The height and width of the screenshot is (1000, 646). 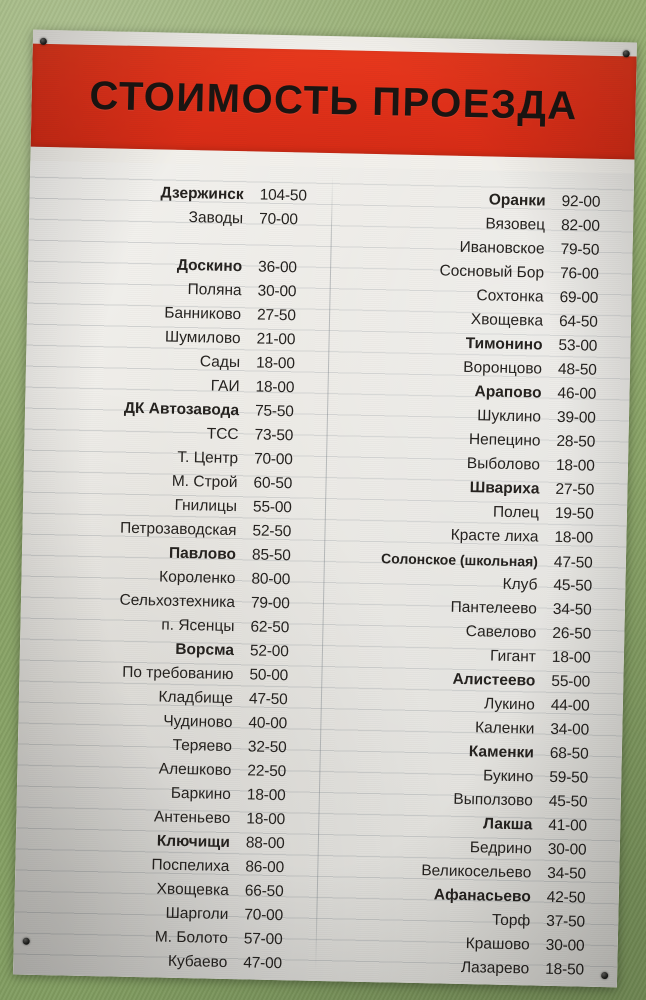 I want to click on fare-amount: 66-50, so click(x=264, y=891).